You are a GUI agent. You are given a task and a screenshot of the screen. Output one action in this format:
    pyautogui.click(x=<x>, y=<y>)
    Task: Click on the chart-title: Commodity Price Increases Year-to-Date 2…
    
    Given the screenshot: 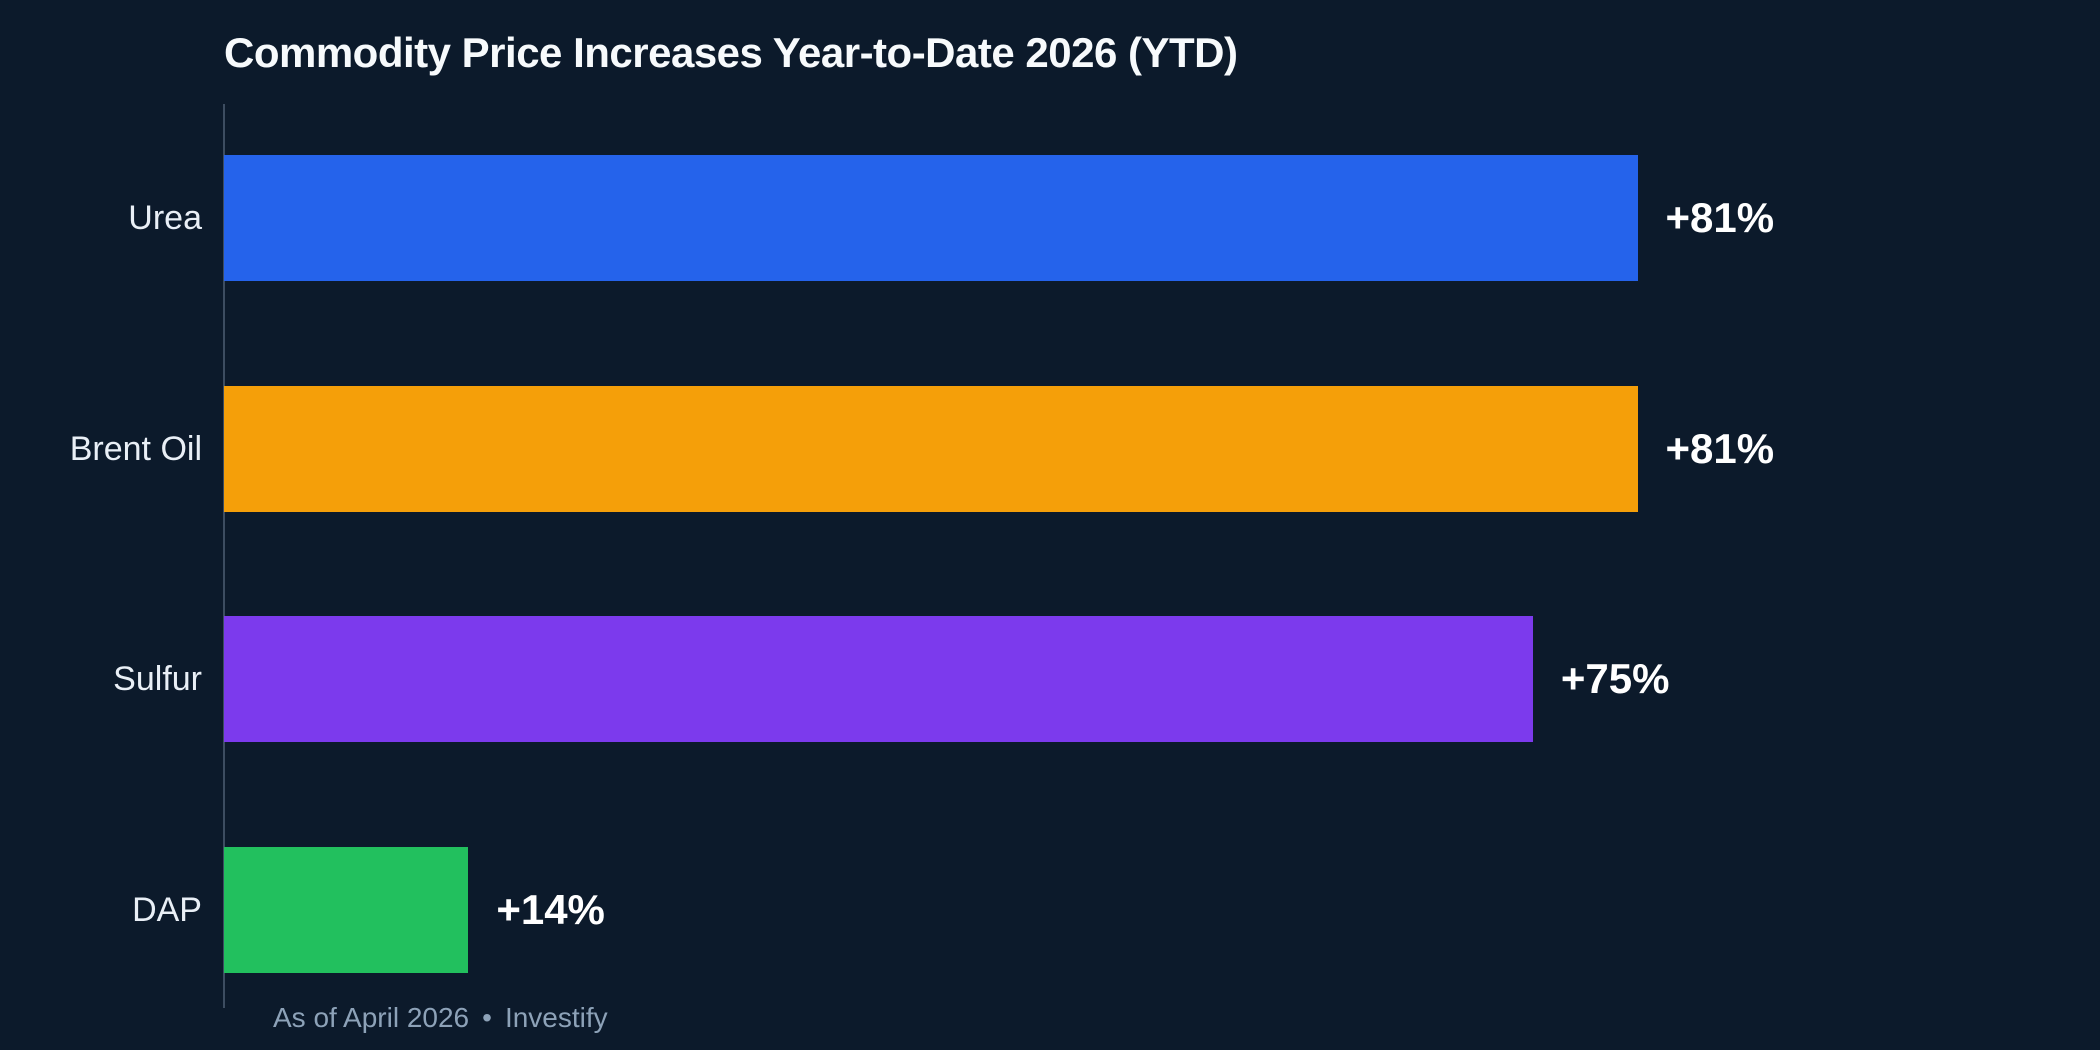 What is the action you would take?
    pyautogui.click(x=731, y=52)
    